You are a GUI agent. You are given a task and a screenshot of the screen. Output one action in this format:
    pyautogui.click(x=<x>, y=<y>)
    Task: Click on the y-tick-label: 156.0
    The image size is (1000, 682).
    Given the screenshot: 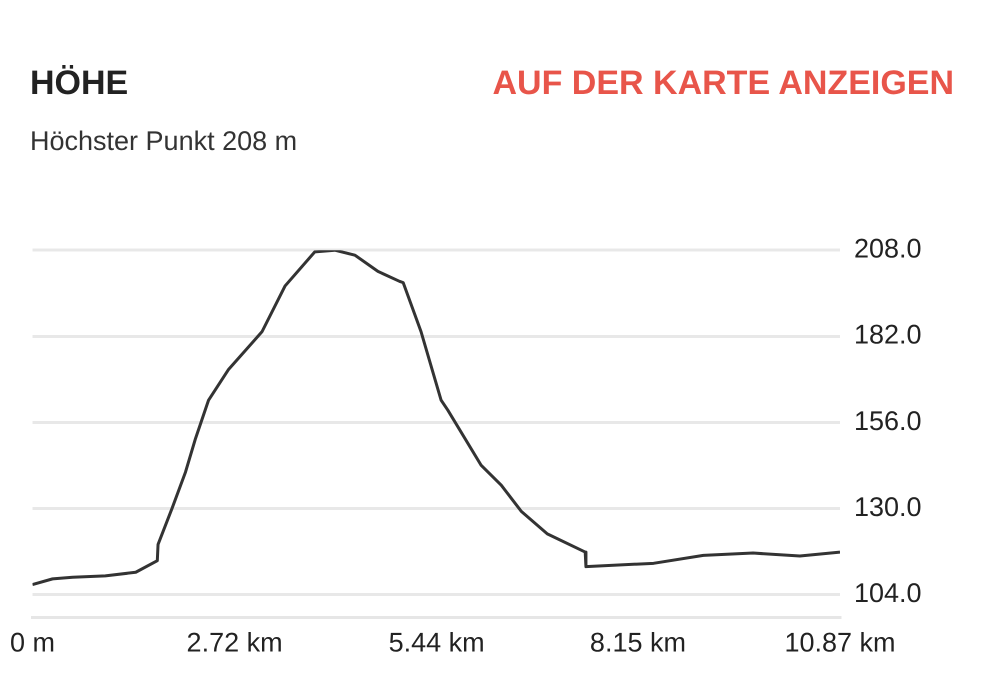 What is the action you would take?
    pyautogui.click(x=888, y=421)
    